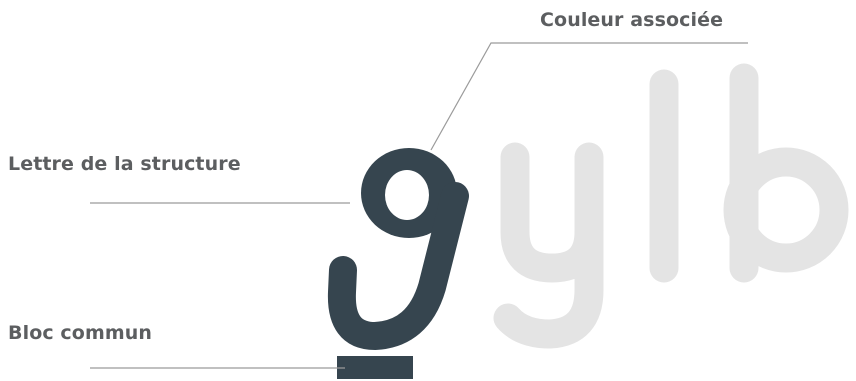  Describe the element at coordinates (124, 164) in the screenshot. I see `label-lettre-structure: Lettre de la structure` at that location.